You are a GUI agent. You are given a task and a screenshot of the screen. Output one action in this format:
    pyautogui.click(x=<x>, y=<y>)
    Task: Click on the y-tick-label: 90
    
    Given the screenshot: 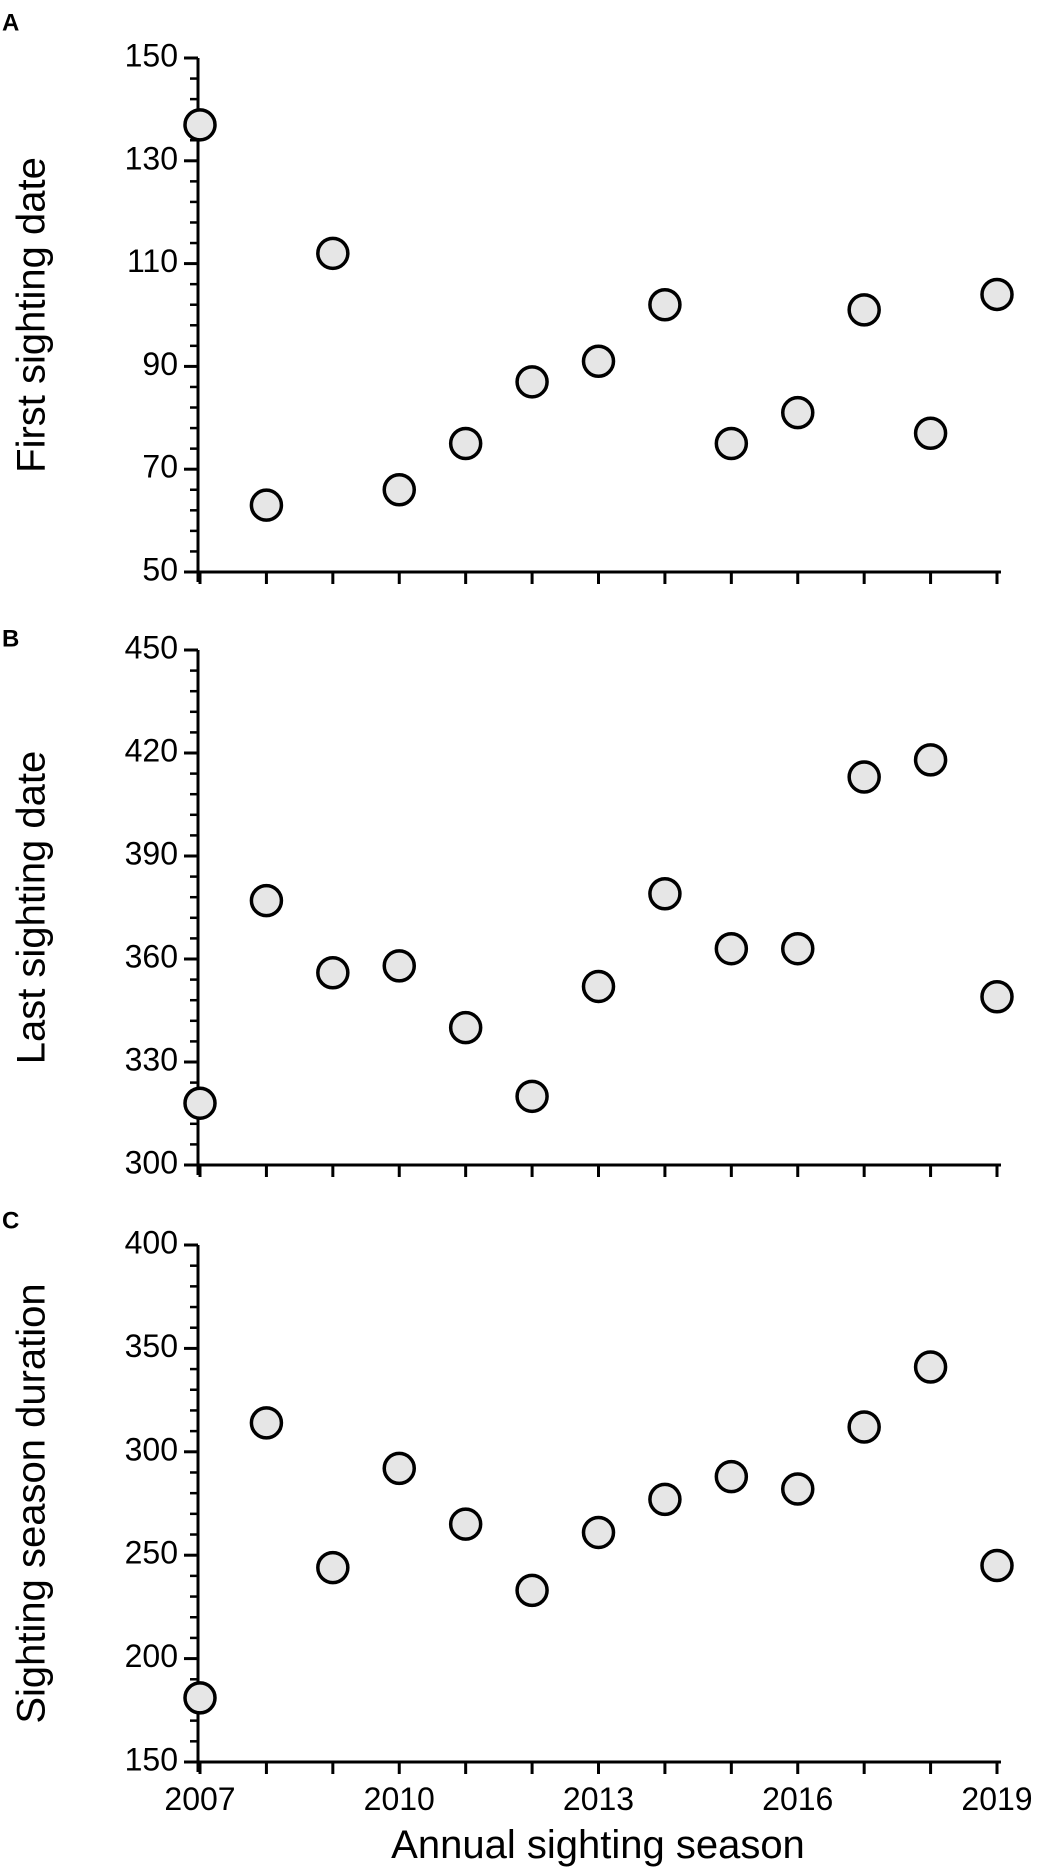 What is the action you would take?
    pyautogui.click(x=160, y=364)
    